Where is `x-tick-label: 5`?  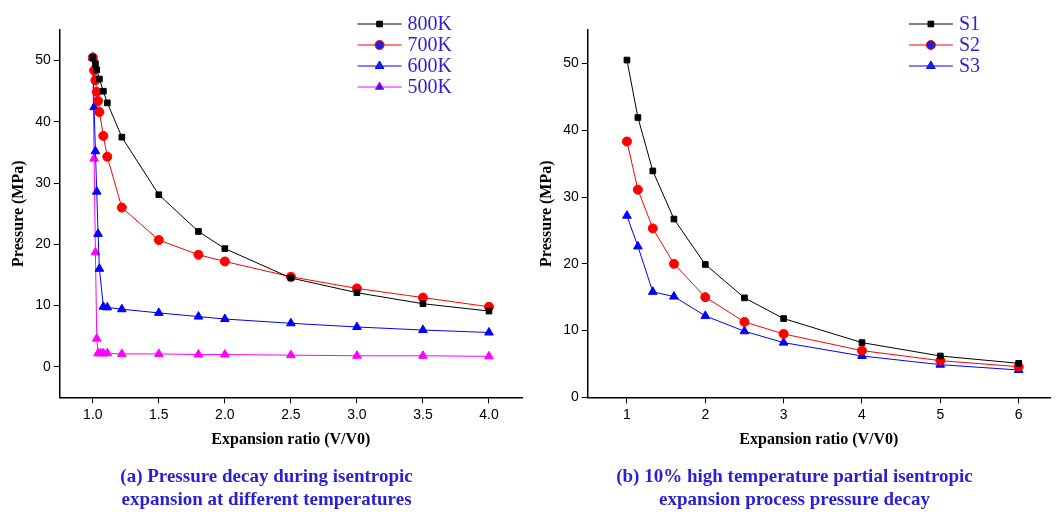 x-tick-label: 5 is located at coordinates (940, 413).